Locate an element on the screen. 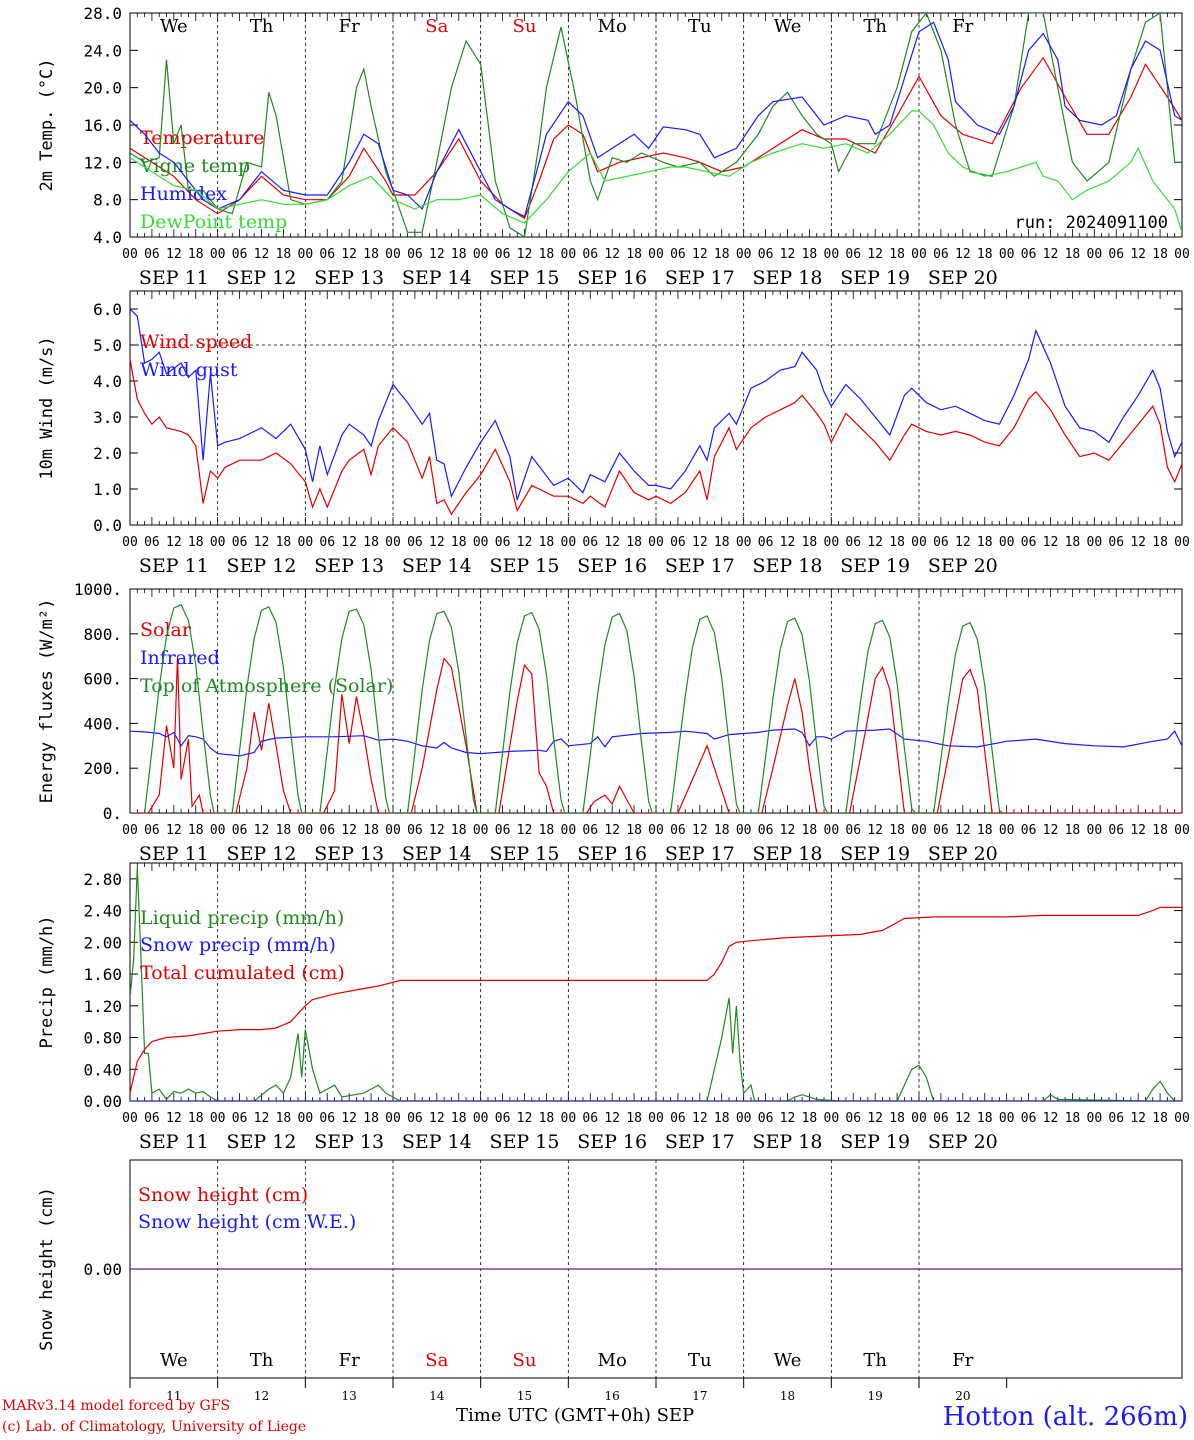 The image size is (1194, 1440). model-credit: MARv3.14 model forced by GFS is located at coordinates (116, 1406).